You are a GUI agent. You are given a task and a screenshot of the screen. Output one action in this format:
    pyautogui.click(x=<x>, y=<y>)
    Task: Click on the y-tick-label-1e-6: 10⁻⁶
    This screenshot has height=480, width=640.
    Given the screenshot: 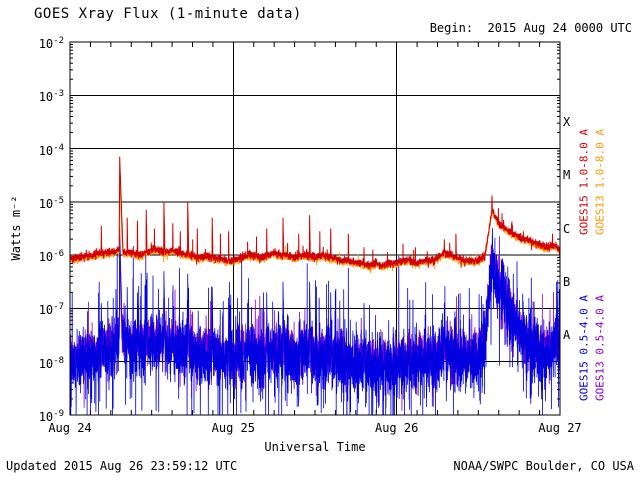 What is the action you would take?
    pyautogui.click(x=51, y=257)
    